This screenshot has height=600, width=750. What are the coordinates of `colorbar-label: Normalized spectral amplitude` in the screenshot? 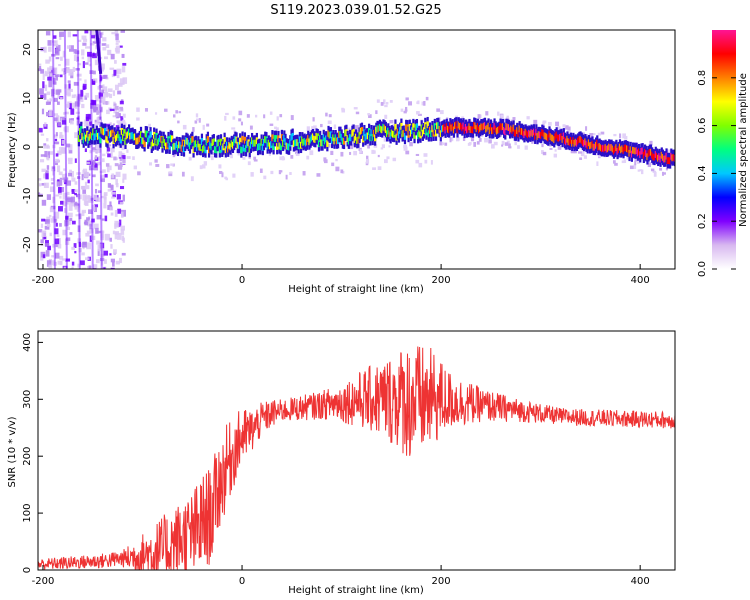 It's located at (743, 150).